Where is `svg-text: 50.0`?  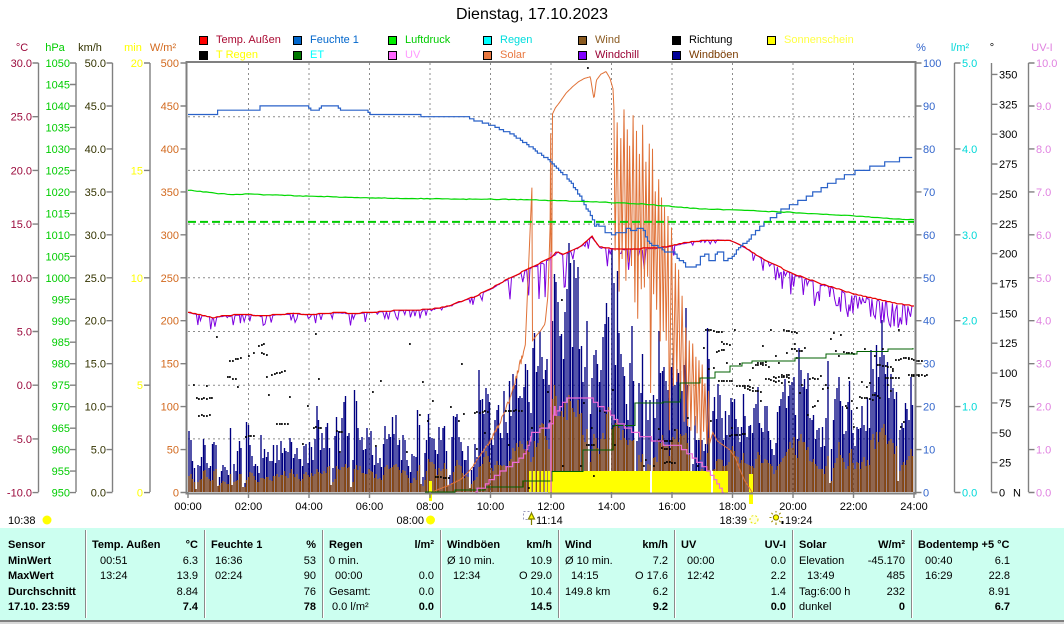
svg-text: 50.0 is located at coordinates (95, 64).